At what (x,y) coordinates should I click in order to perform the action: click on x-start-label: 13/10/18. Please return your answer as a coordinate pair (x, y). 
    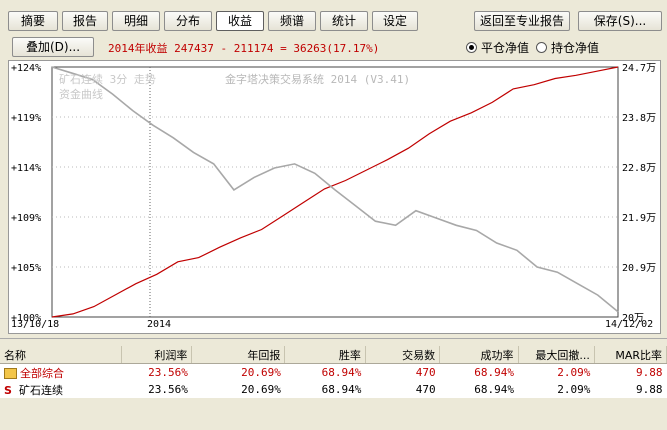
    Looking at the image, I should click on (35, 324).